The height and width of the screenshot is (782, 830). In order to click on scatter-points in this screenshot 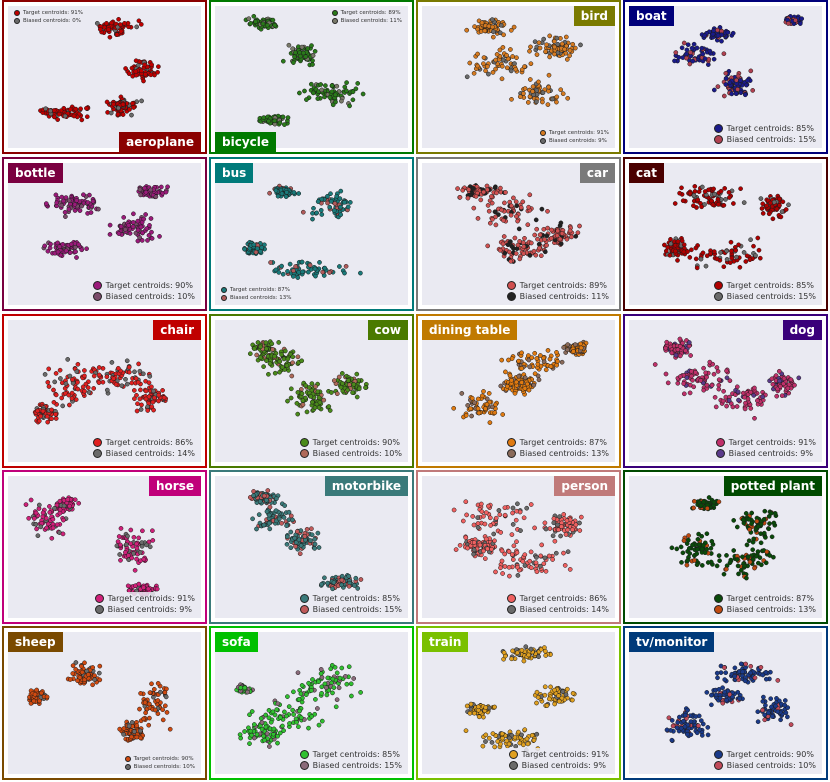, I will do `click(302, 231)`.